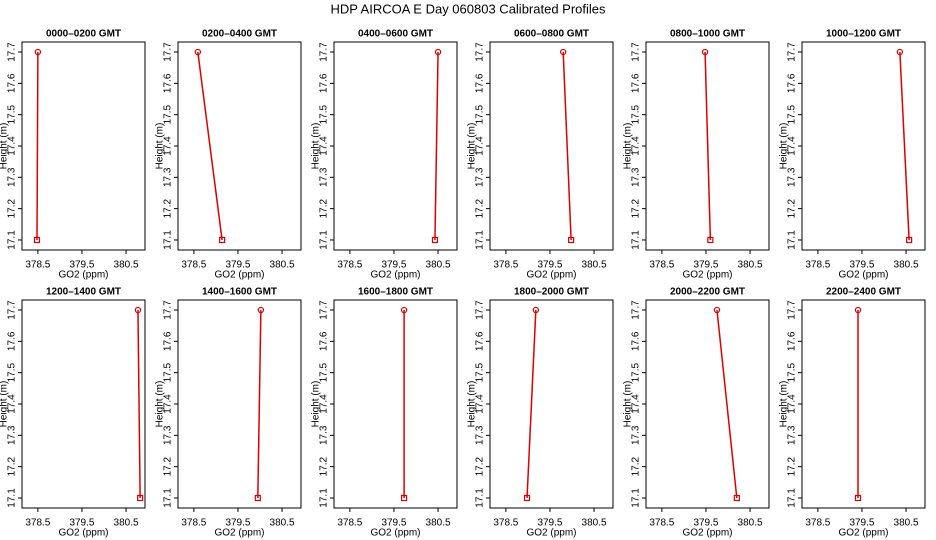 The width and height of the screenshot is (936, 540). I want to click on panel-title: 2000–2200 GMT, so click(707, 292).